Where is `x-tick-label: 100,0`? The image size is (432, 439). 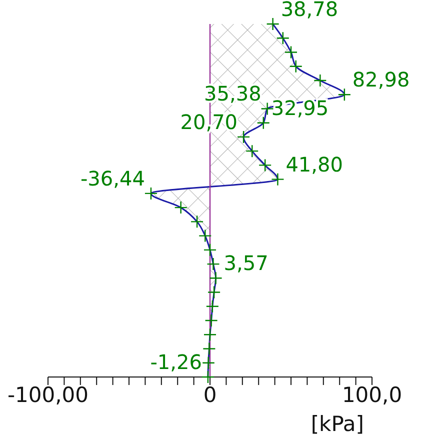
x-tick-label: 100,0 is located at coordinates (372, 394).